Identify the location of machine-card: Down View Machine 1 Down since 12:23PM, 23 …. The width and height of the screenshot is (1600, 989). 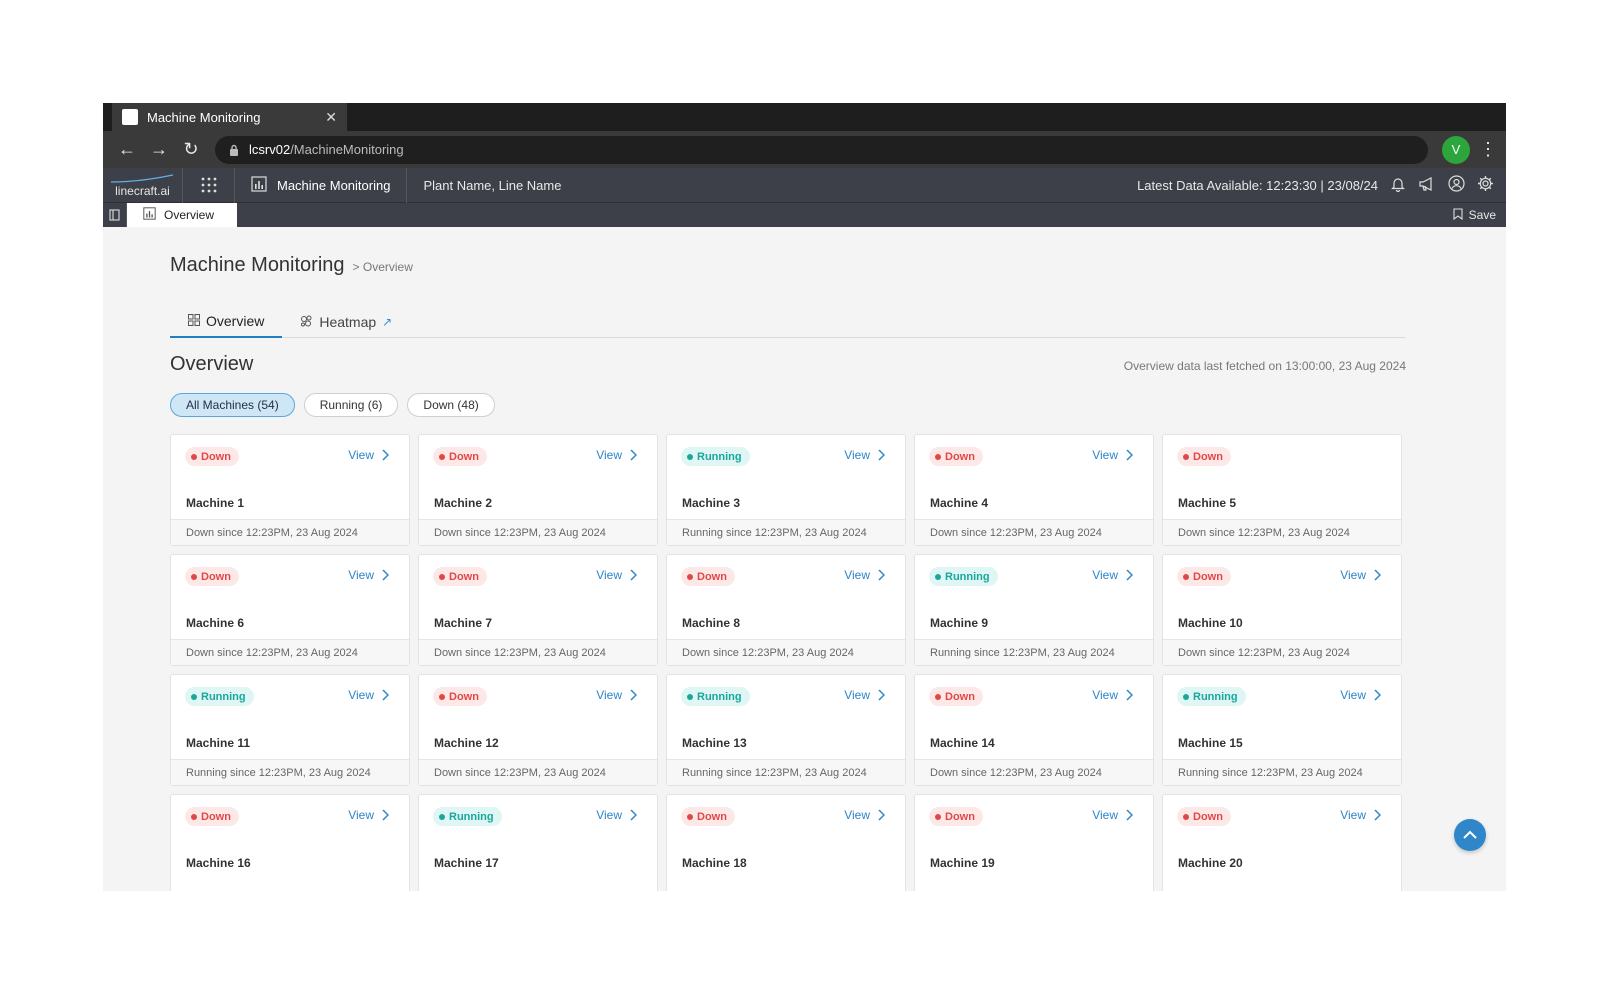
(290, 490).